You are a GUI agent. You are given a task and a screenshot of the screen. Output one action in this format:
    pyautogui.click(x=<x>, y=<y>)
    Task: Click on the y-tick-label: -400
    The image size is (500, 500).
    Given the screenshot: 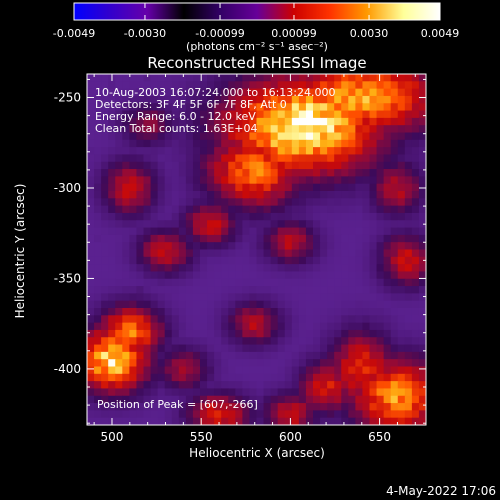 What is the action you would take?
    pyautogui.click(x=67, y=369)
    